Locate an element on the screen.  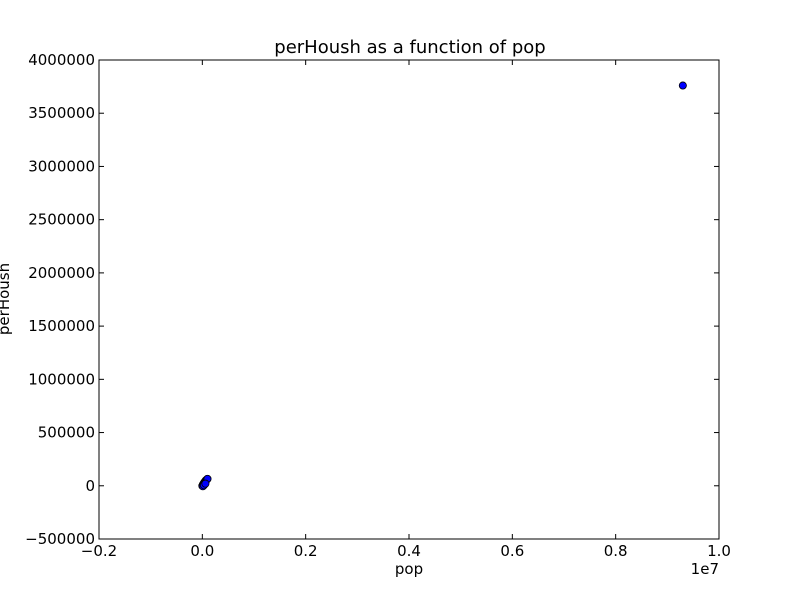
x-tick-label: 1.0 is located at coordinates (719, 551).